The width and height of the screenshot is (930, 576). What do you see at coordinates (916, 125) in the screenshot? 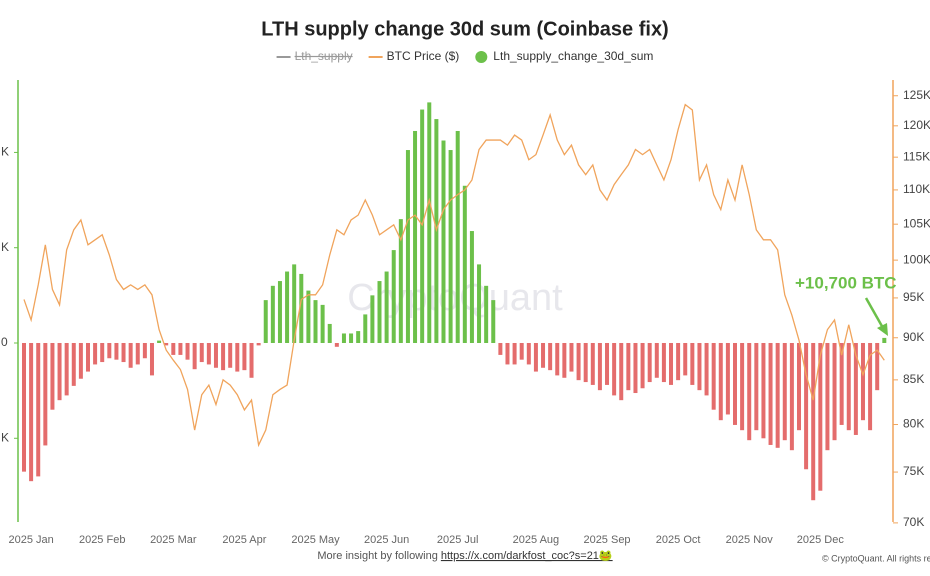
I see `y2-tick-label: 120K` at bounding box center [916, 125].